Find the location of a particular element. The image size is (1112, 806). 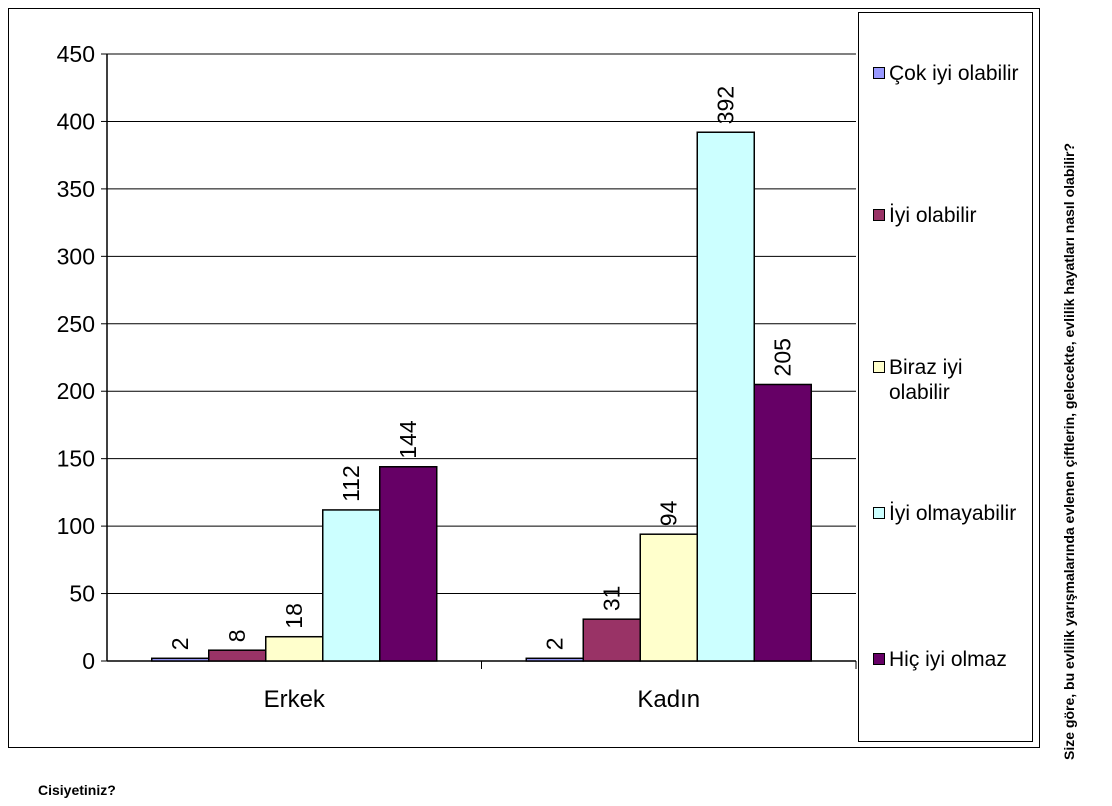

y-tick-label: 150 is located at coordinates (76, 459).